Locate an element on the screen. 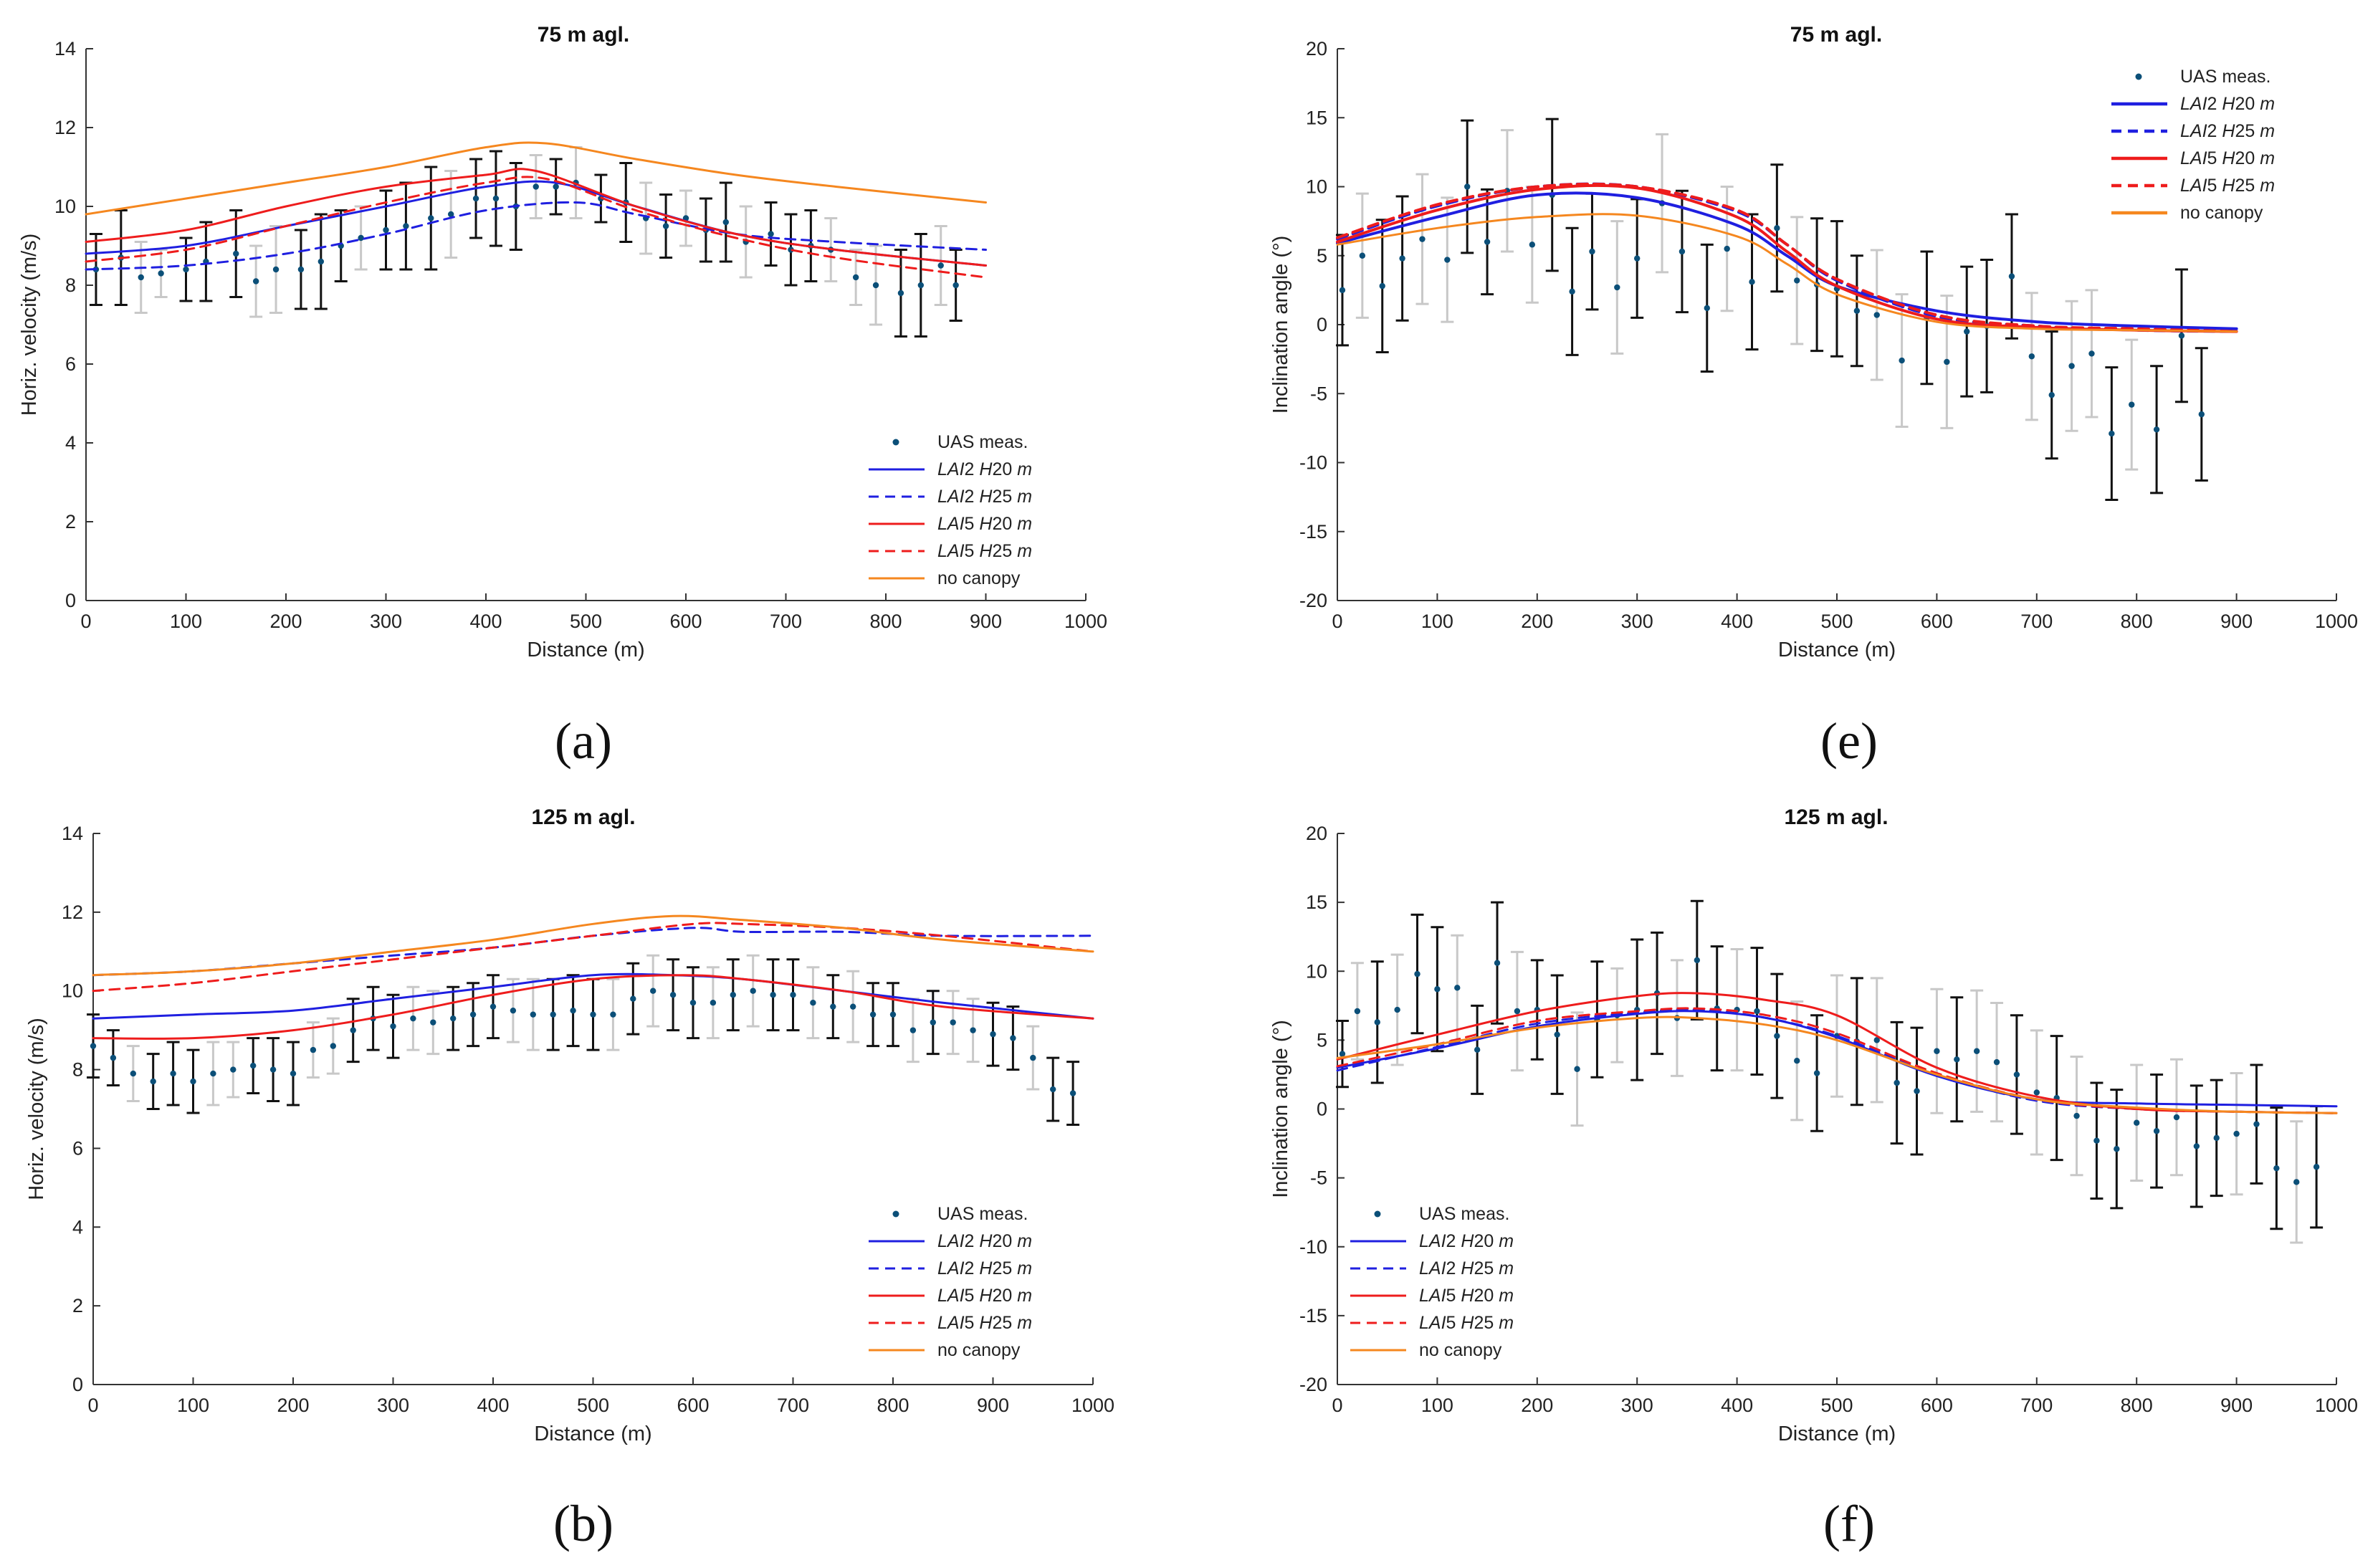 Image resolution: width=2378 pixels, height=1568 pixels. y-tick-label: 2 is located at coordinates (77, 1305).